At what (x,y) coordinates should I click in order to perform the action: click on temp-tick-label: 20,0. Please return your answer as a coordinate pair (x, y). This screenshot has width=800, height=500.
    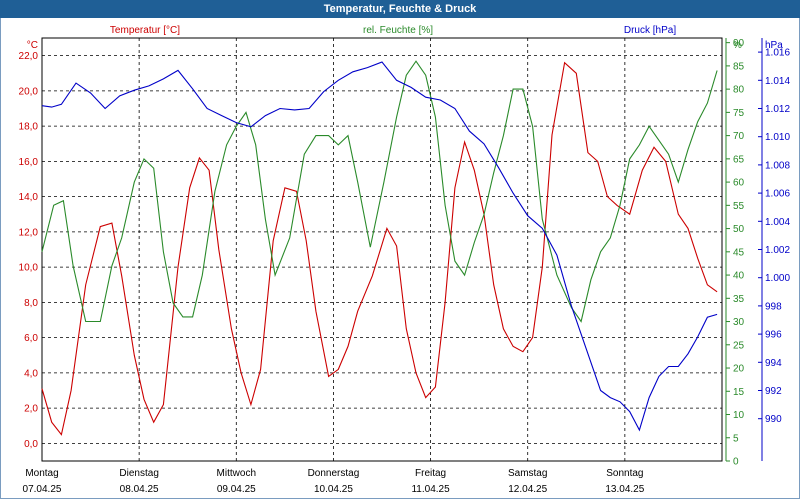
    Looking at the image, I should click on (29, 91).